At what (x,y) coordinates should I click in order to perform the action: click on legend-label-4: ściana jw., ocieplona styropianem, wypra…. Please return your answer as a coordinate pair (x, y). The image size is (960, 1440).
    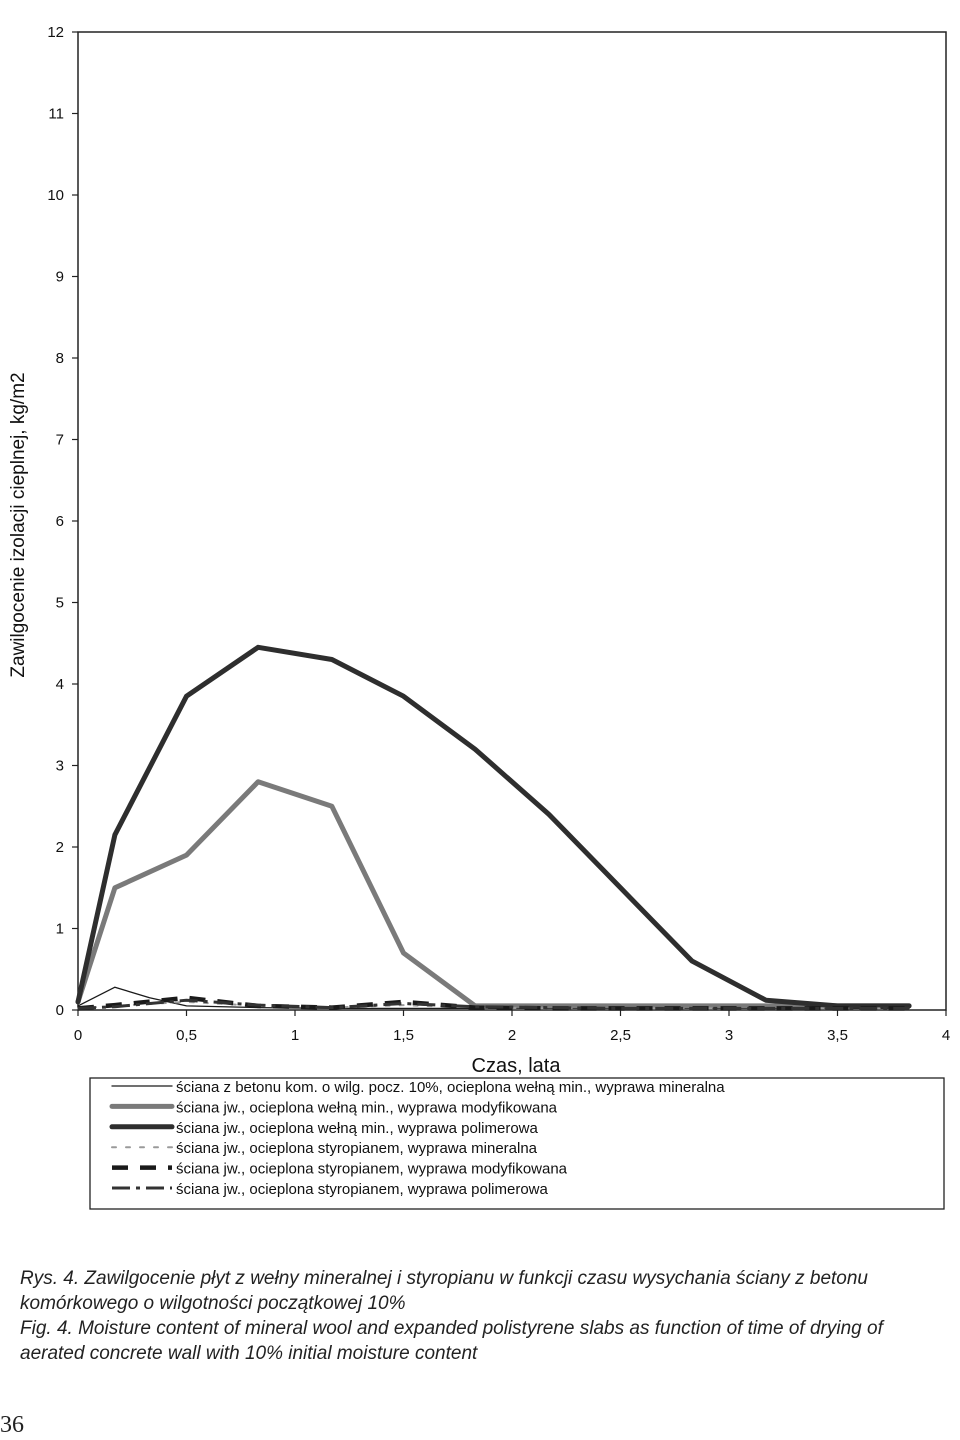
    Looking at the image, I should click on (357, 1148).